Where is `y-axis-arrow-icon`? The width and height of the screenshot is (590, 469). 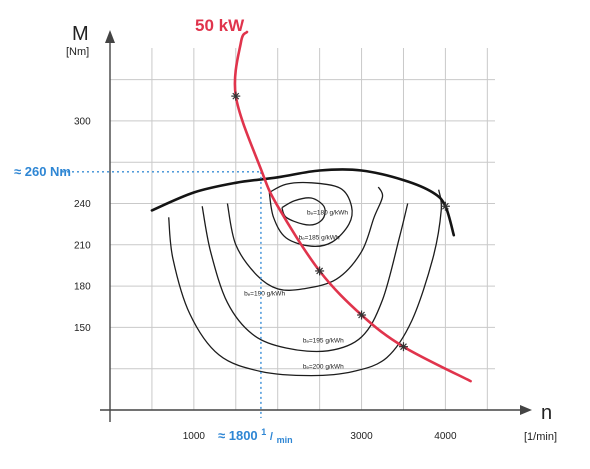
y-axis-arrow-icon is located at coordinates (110, 36).